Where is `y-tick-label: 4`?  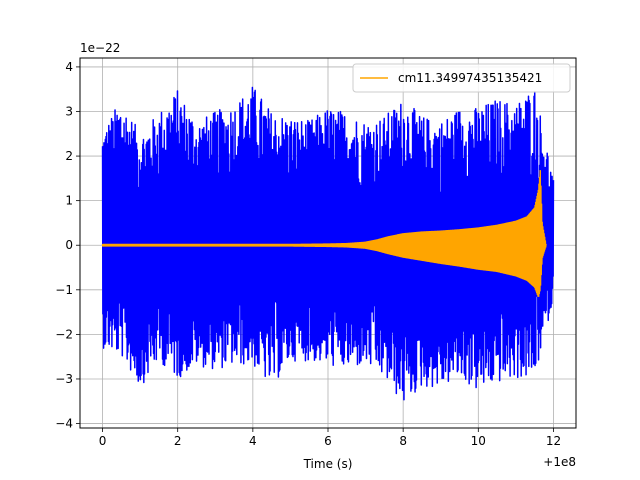 y-tick-label: 4 is located at coordinates (69, 67).